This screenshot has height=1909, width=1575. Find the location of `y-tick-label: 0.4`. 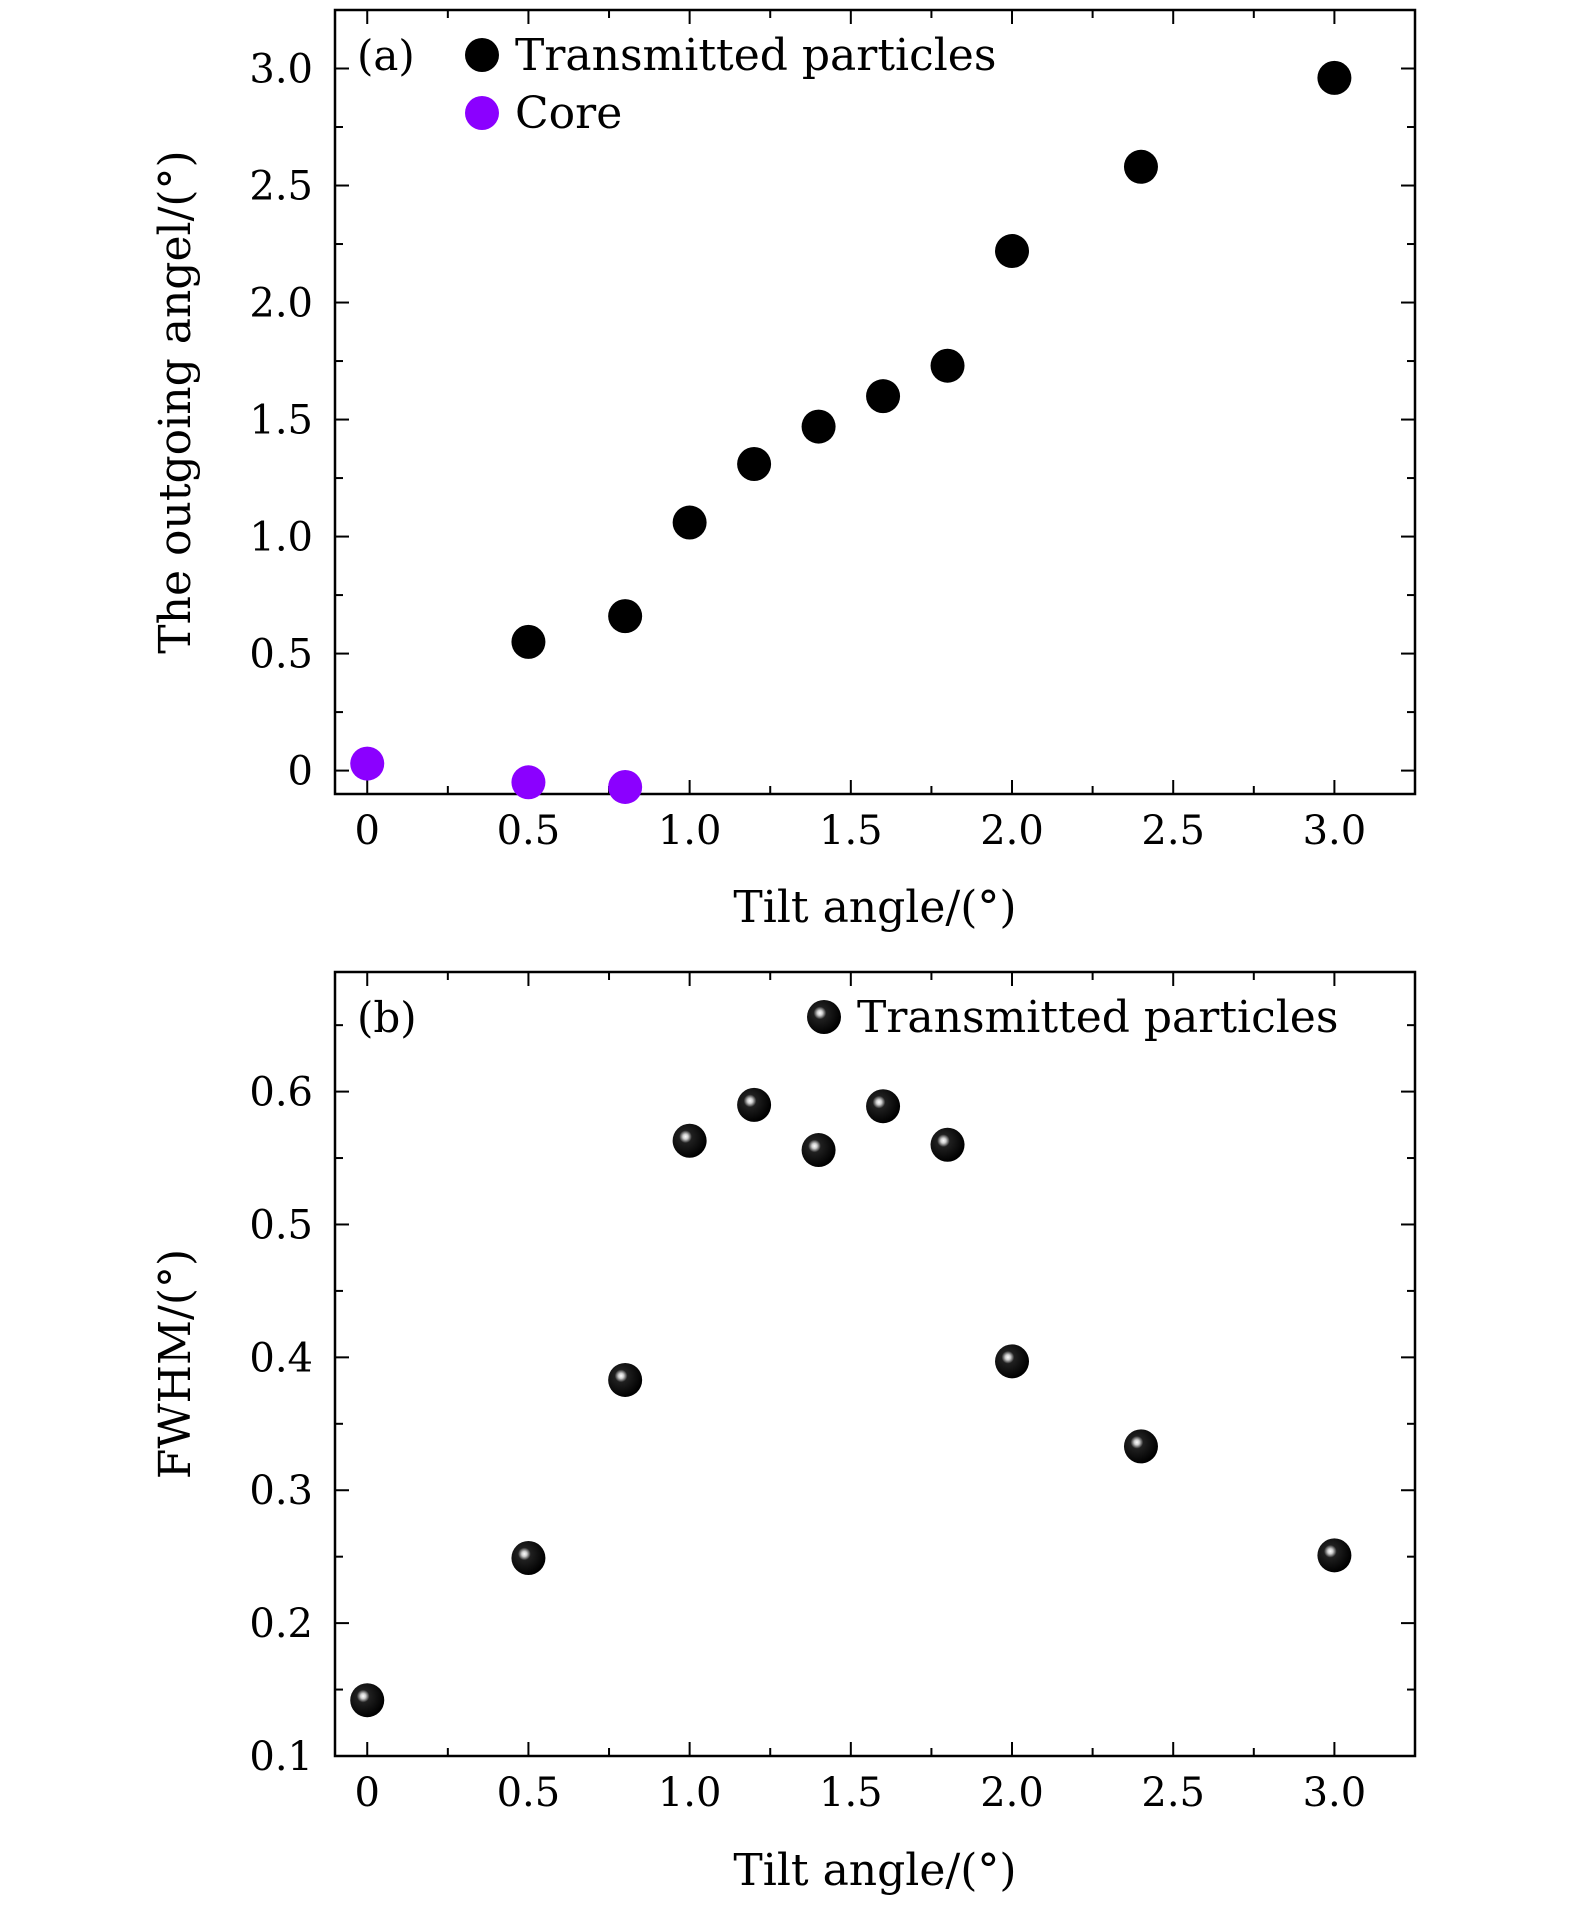

y-tick-label: 0.4 is located at coordinates (281, 1358).